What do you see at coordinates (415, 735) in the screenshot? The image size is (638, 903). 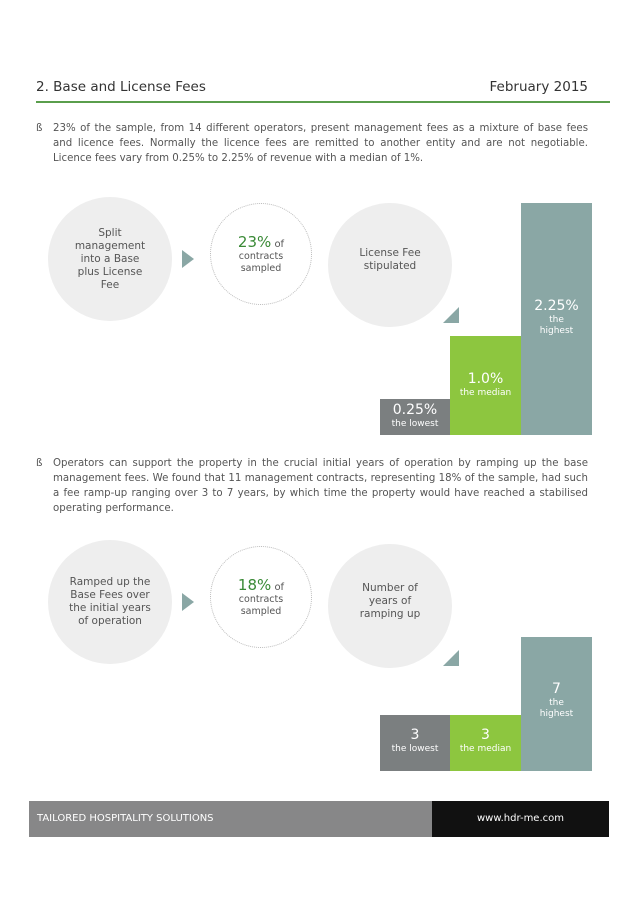 I see `bar-lowest-value: 3` at bounding box center [415, 735].